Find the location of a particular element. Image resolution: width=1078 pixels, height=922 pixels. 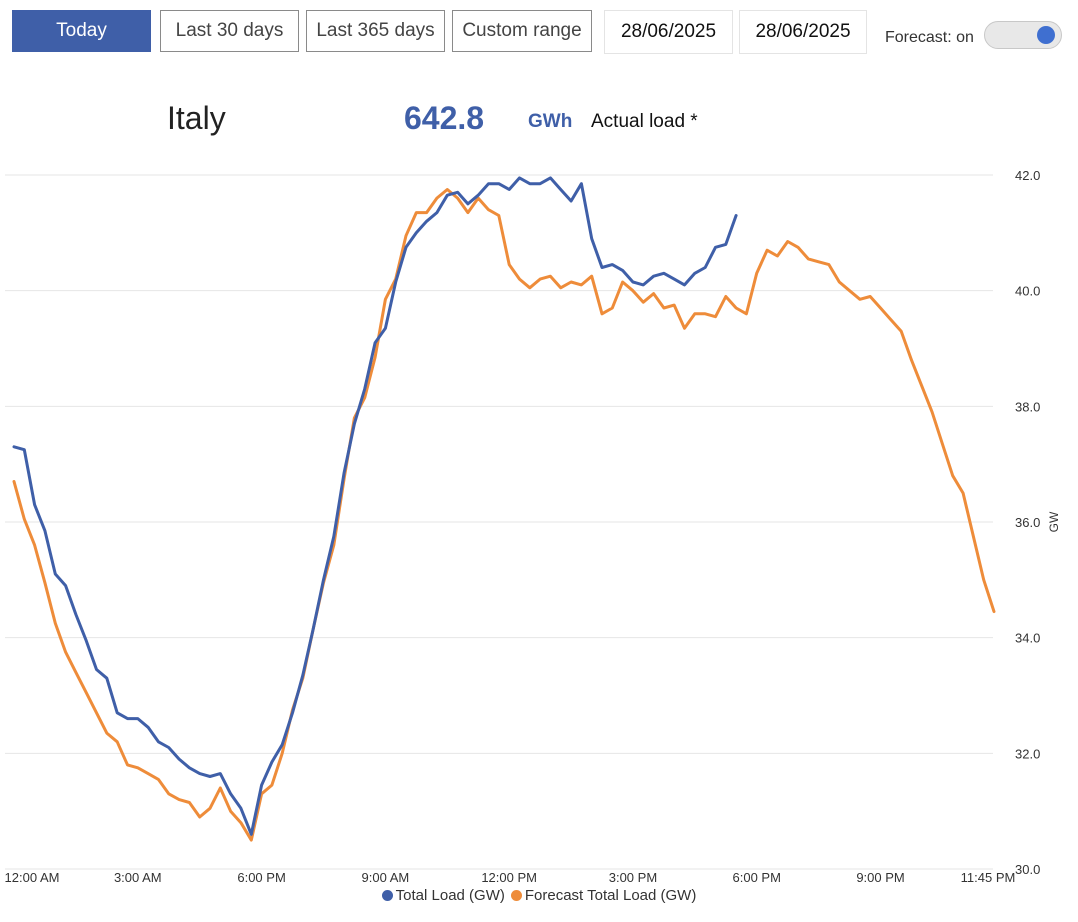

x-tick-label: 12:00 PM is located at coordinates (509, 877).